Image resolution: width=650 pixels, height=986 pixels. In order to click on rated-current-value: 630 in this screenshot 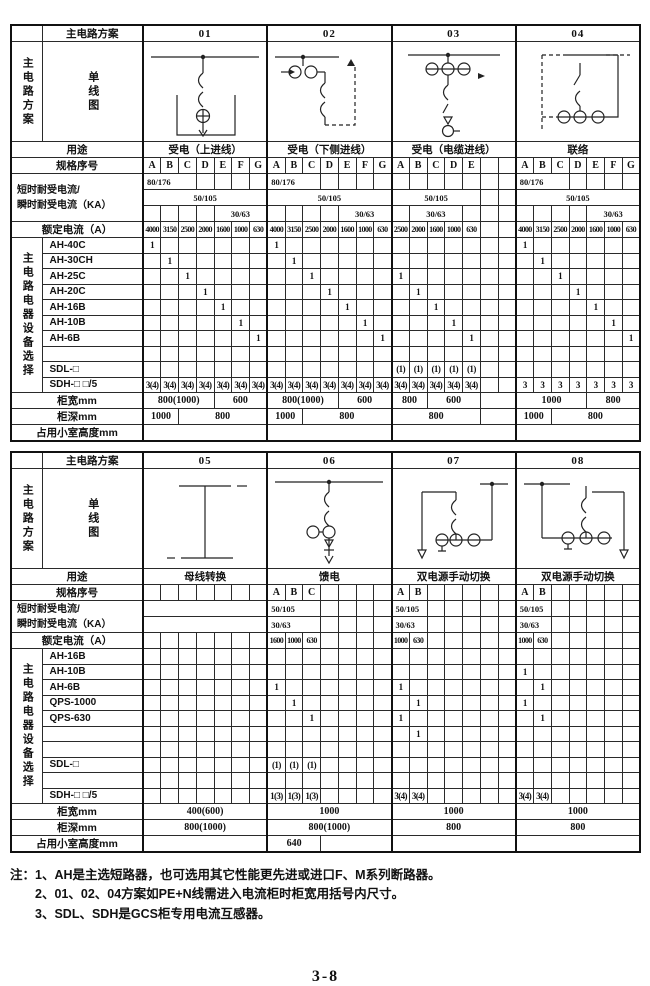, I will do `click(418, 640)`.